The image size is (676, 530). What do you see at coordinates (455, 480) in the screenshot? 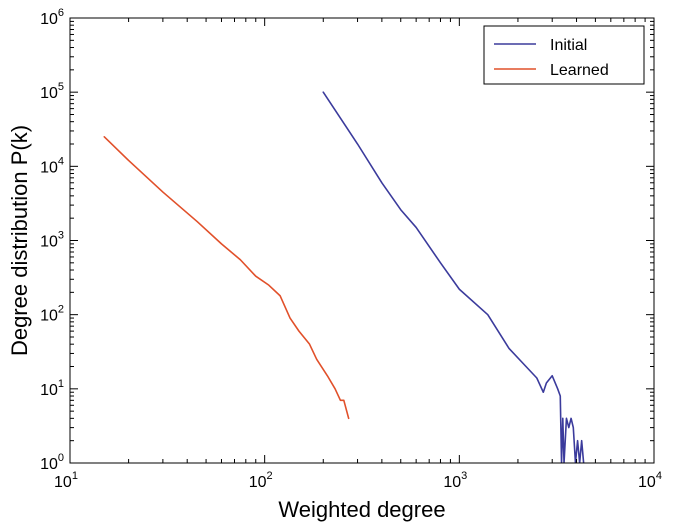
I see `x-tick-label: 10³` at bounding box center [455, 480].